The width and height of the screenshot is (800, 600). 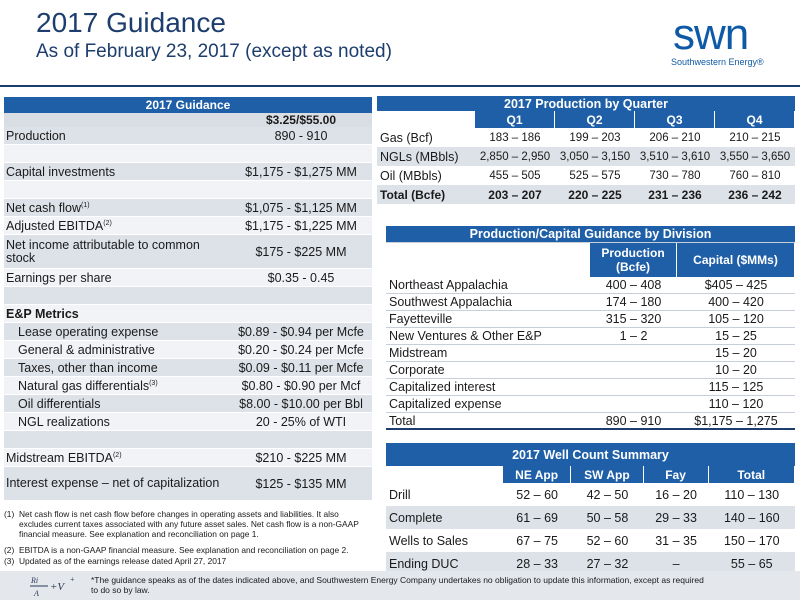 I want to click on guidance-row: Production 890 - 910, so click(x=188, y=136).